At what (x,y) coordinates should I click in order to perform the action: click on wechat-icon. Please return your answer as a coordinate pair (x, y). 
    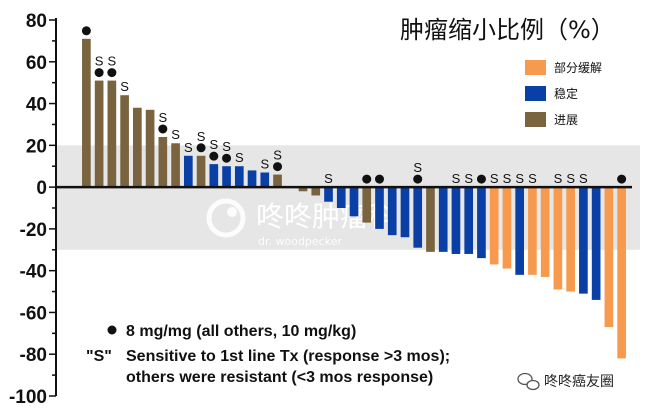
    Looking at the image, I should click on (528, 381).